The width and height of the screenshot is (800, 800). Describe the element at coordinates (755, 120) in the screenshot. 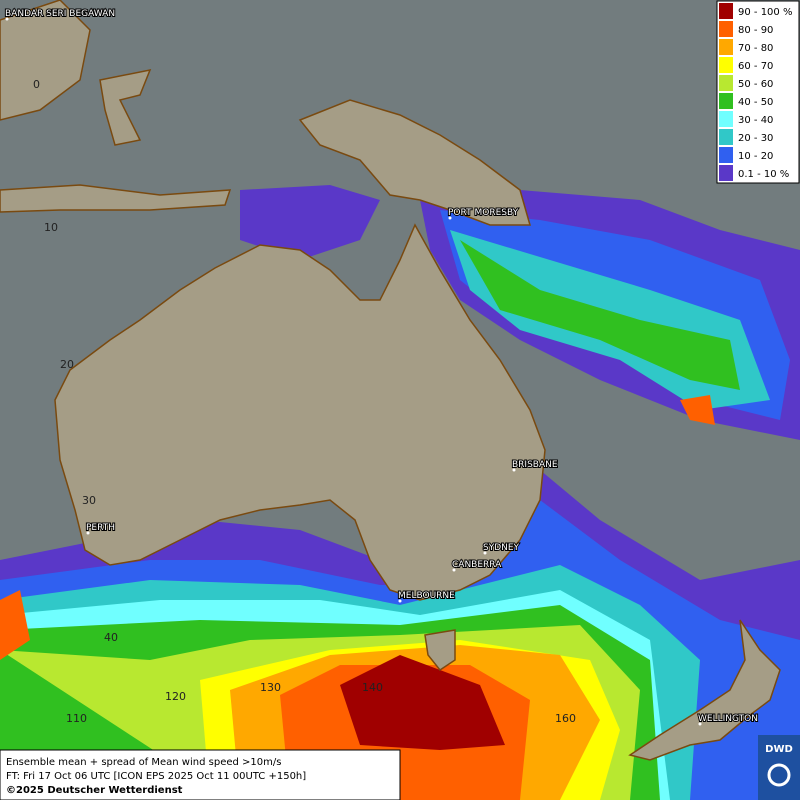

I see `legend-label: 30 - 40` at that location.